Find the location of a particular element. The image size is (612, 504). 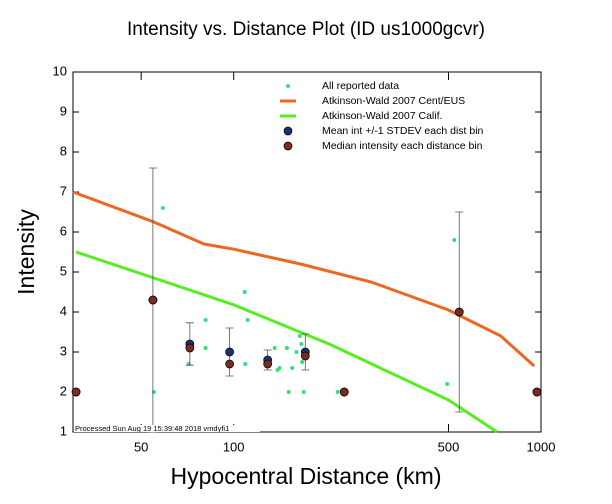

legend-label: Atkinson-Wald 2007 Calif. is located at coordinates (382, 116).